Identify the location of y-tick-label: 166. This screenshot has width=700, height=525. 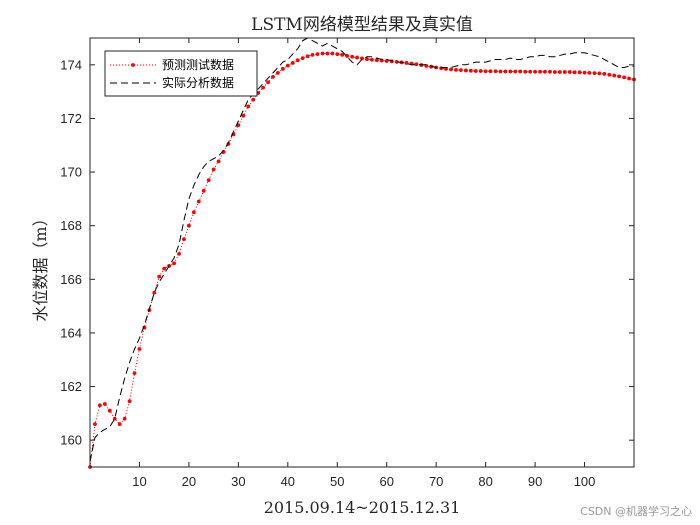
(71, 279).